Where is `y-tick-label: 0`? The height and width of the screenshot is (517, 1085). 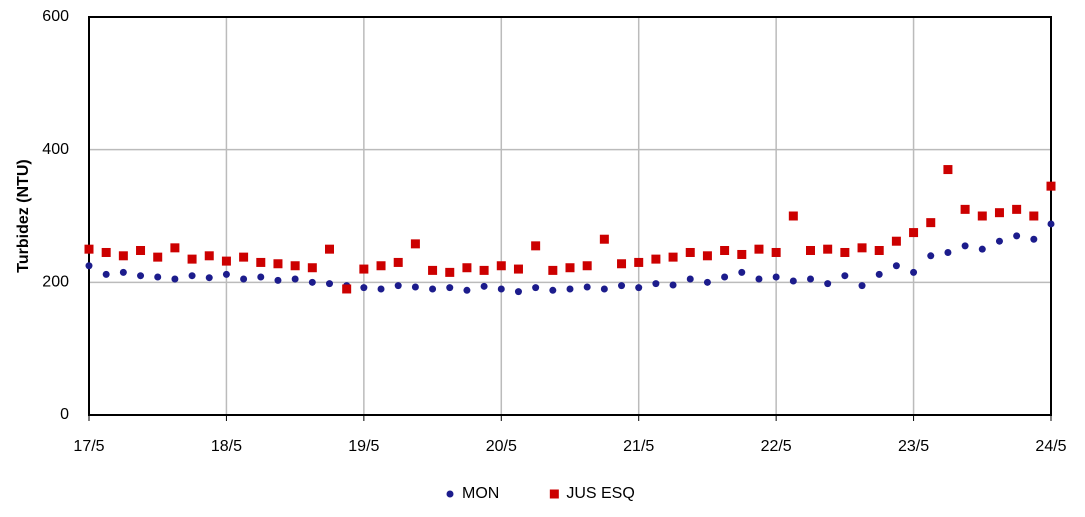 y-tick-label: 0 is located at coordinates (64, 414).